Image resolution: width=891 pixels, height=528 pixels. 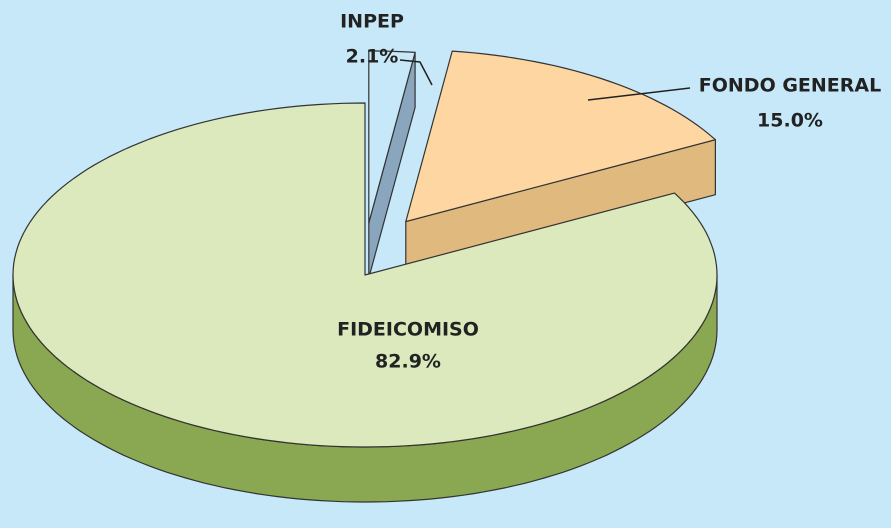 What do you see at coordinates (372, 22) in the screenshot?
I see `slice-label: INPEP` at bounding box center [372, 22].